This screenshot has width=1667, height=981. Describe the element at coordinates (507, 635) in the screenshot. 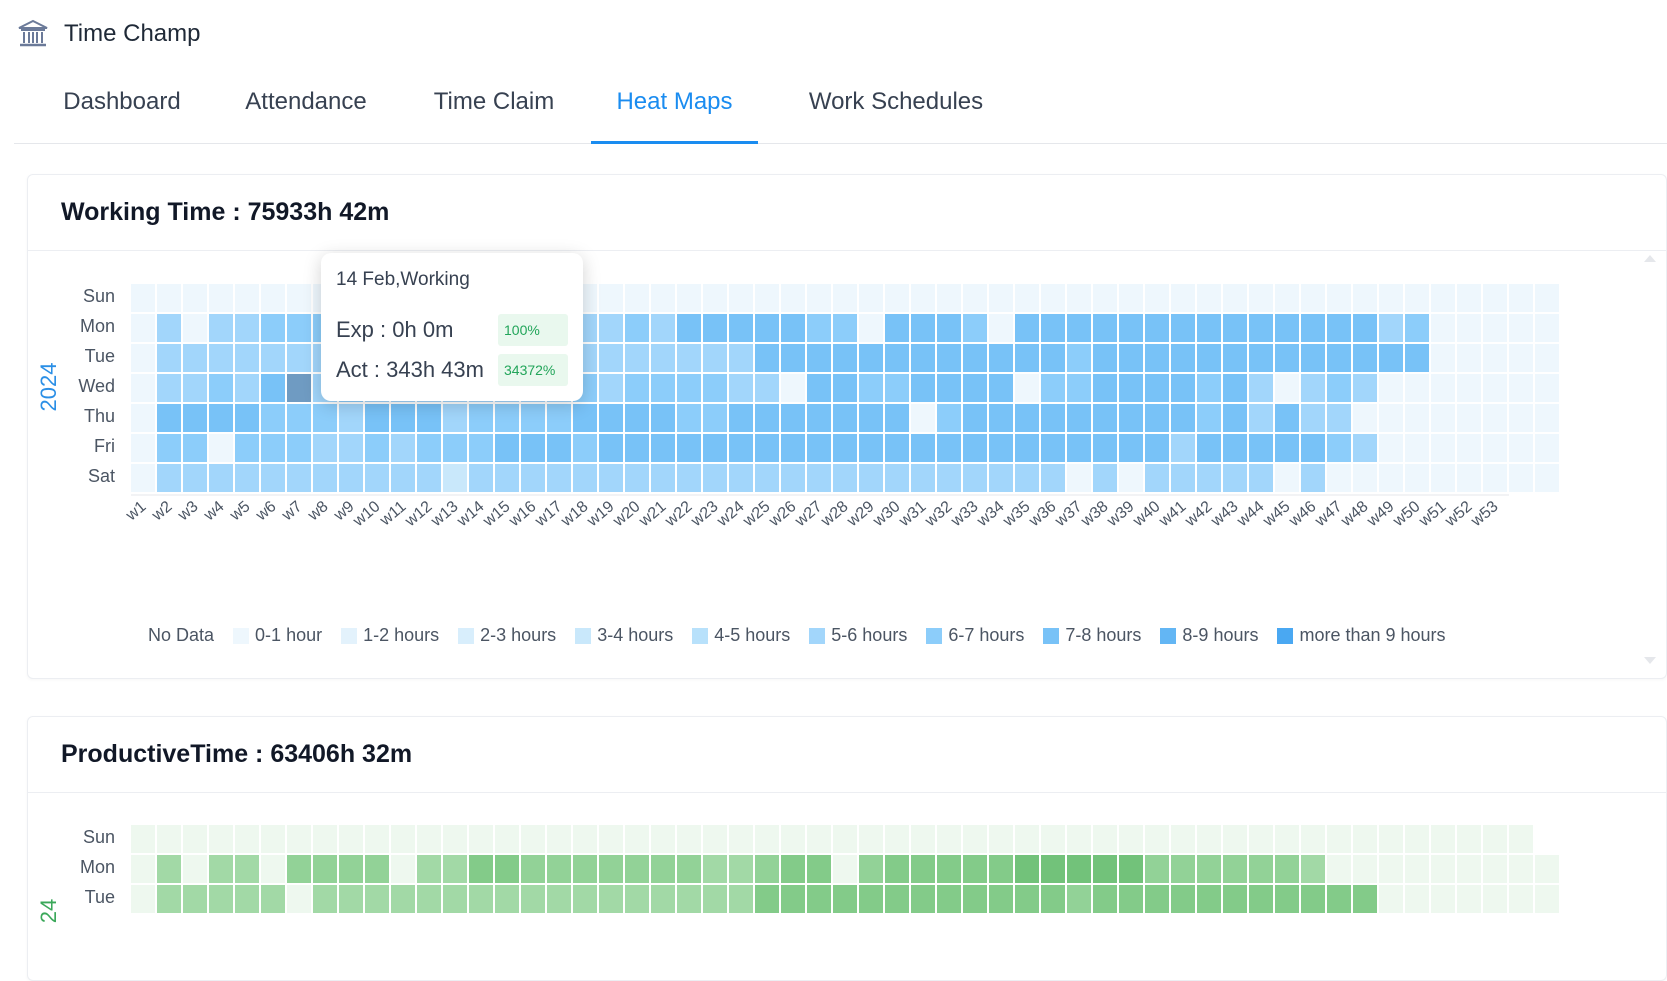

I see `legend-item: 2-3 hours` at that location.